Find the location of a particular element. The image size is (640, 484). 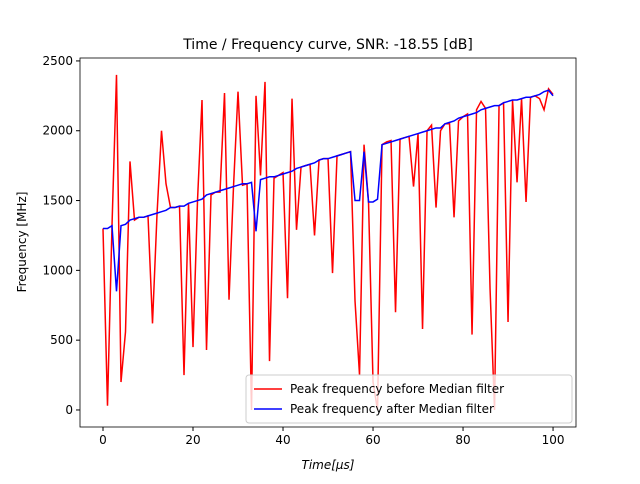

legend-label: Peak frequency before Median filter is located at coordinates (397, 389).